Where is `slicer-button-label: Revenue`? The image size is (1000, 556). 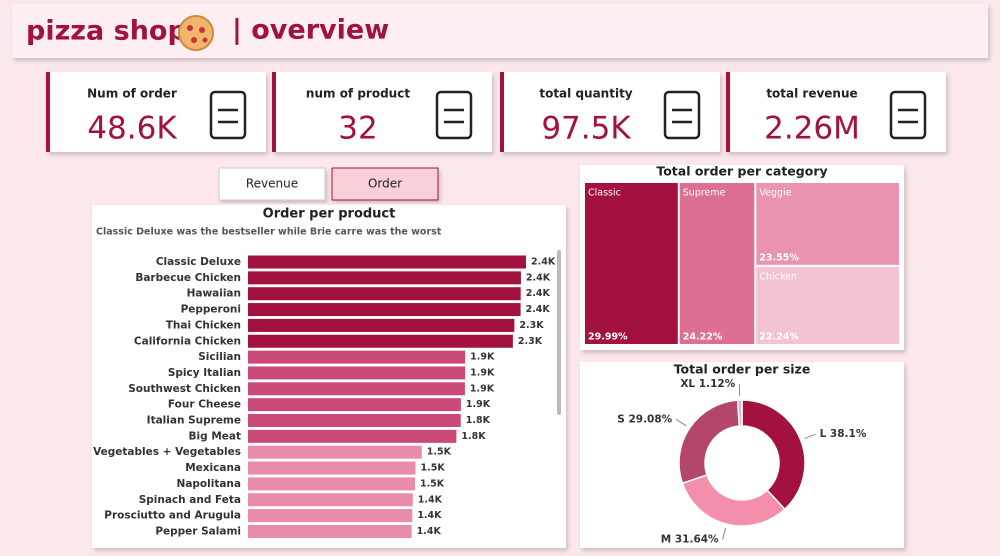 slicer-button-label: Revenue is located at coordinates (272, 184).